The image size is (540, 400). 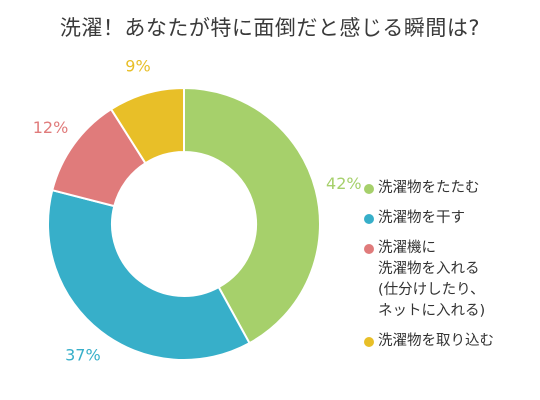 I want to click on legend-item-0: 洗濯物をたたむ, so click(x=452, y=188).